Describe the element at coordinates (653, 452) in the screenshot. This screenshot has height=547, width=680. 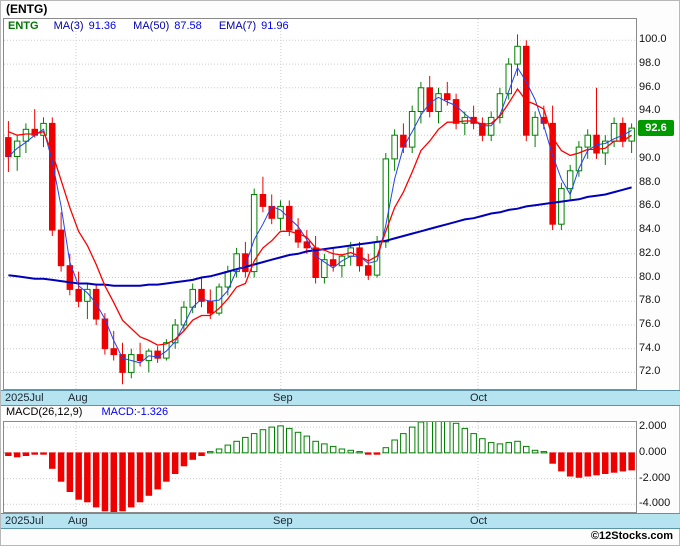
I see `macd-axis-label: 0.000` at that location.